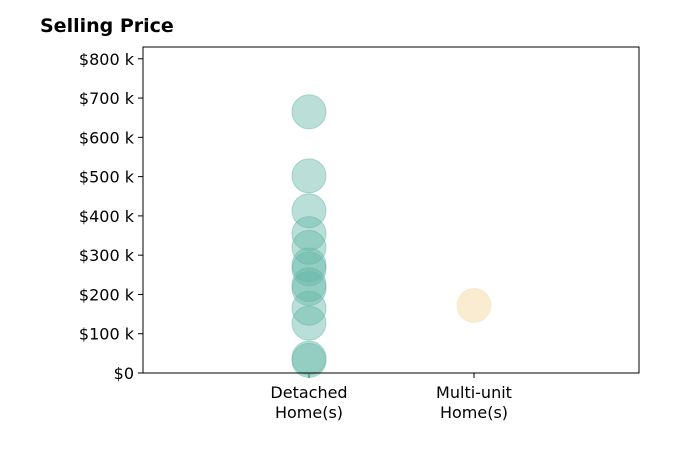 This screenshot has width=679, height=462. What do you see at coordinates (107, 216) in the screenshot?
I see `y-tick-label: $400 k` at bounding box center [107, 216].